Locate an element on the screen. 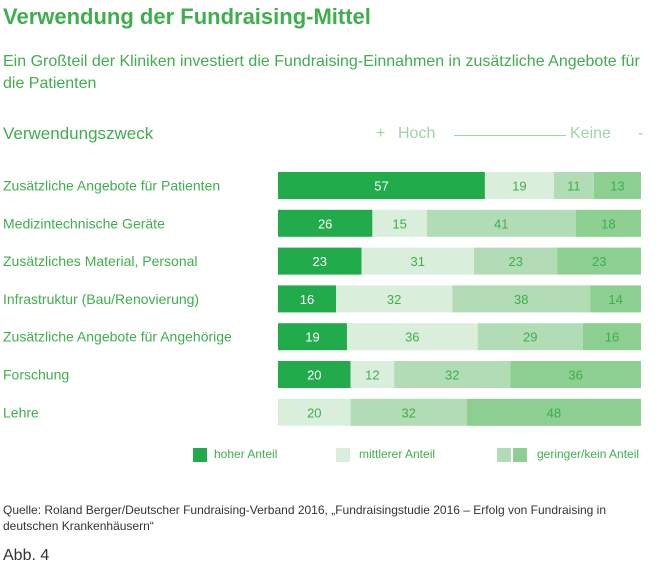  category-label: Zusätzliche Angebote für Patienten is located at coordinates (111, 186).